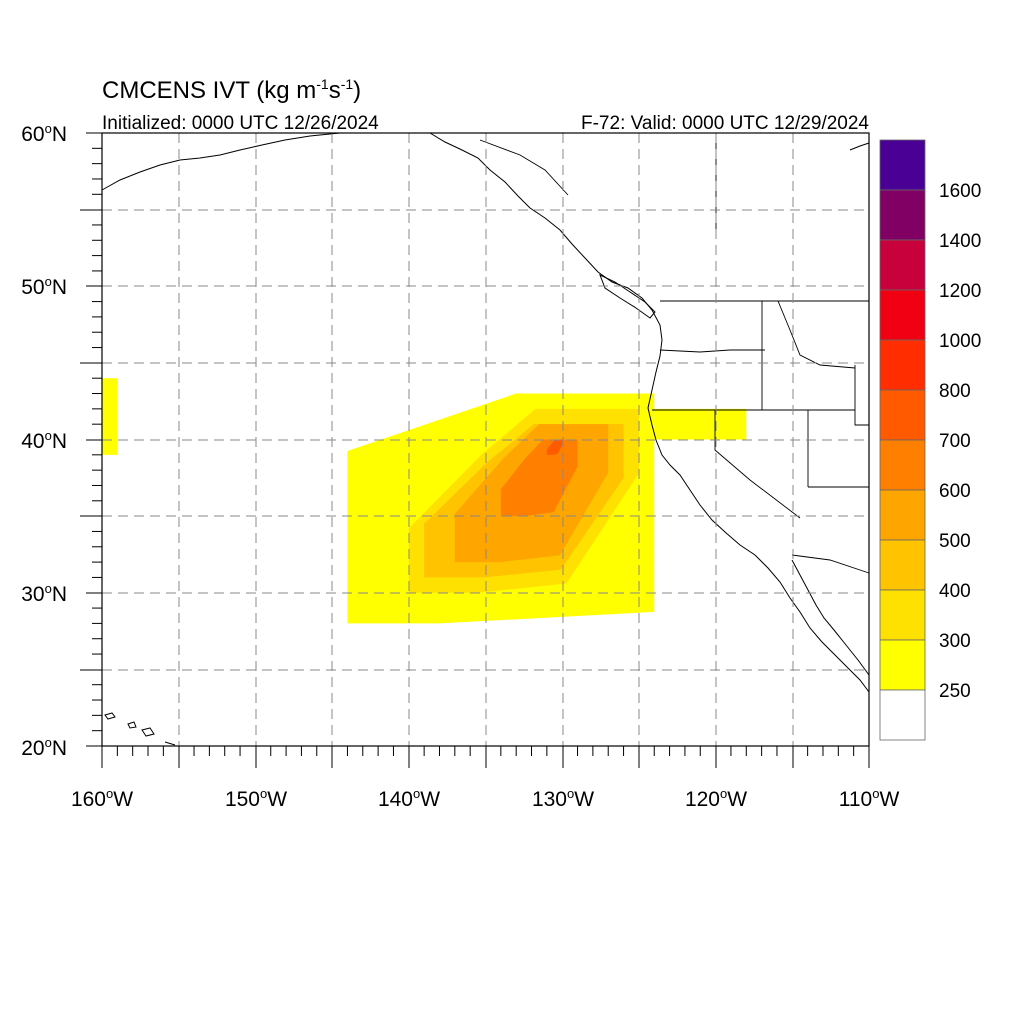  I want to click on lon-label-110: 110oW, so click(869, 798).